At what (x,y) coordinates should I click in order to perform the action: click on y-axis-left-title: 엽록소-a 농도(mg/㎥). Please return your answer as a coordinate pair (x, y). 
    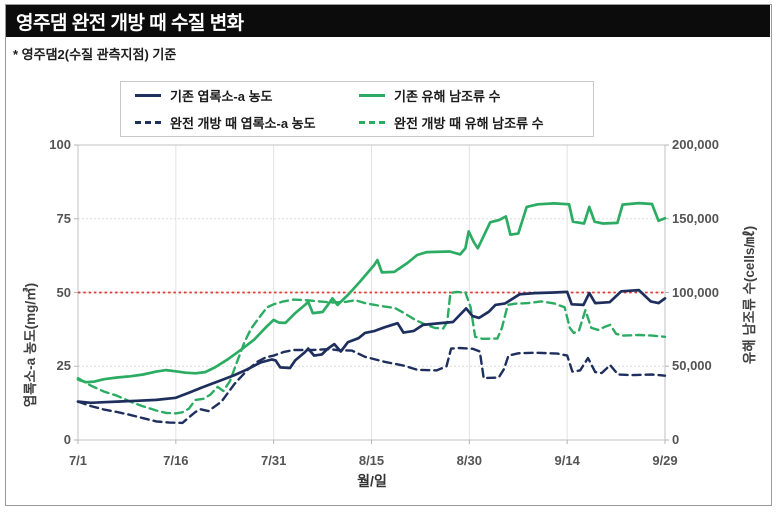
    Looking at the image, I should click on (30, 345).